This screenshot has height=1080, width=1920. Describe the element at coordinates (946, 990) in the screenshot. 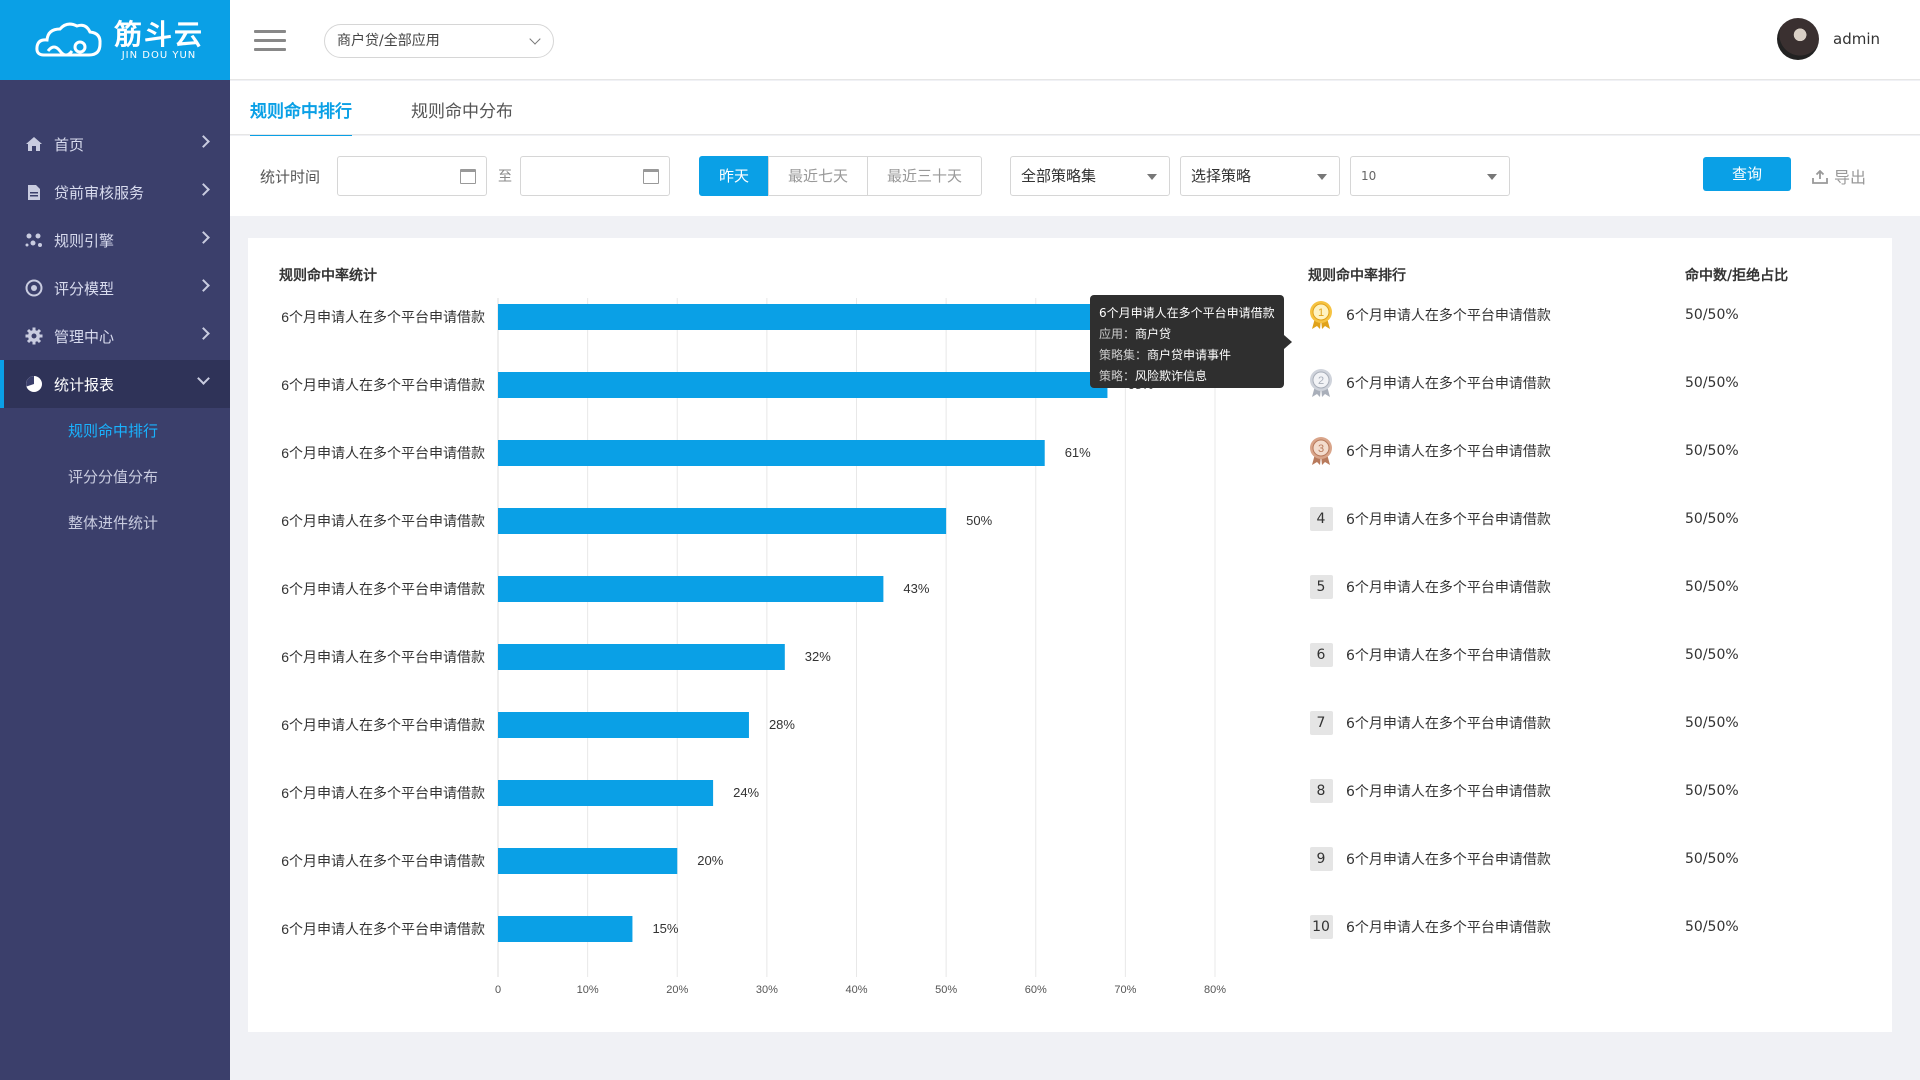

I see `x-tick-label: 50%` at that location.